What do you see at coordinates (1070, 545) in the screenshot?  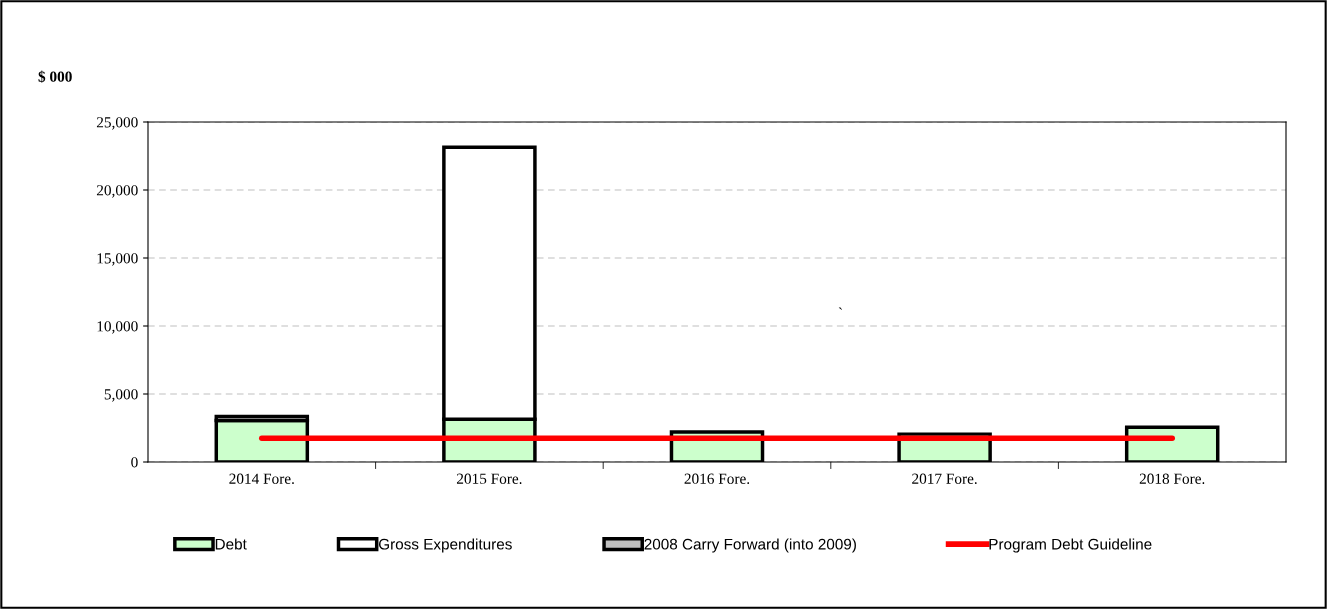 I see `legend-label: Program Debt Guideline` at bounding box center [1070, 545].